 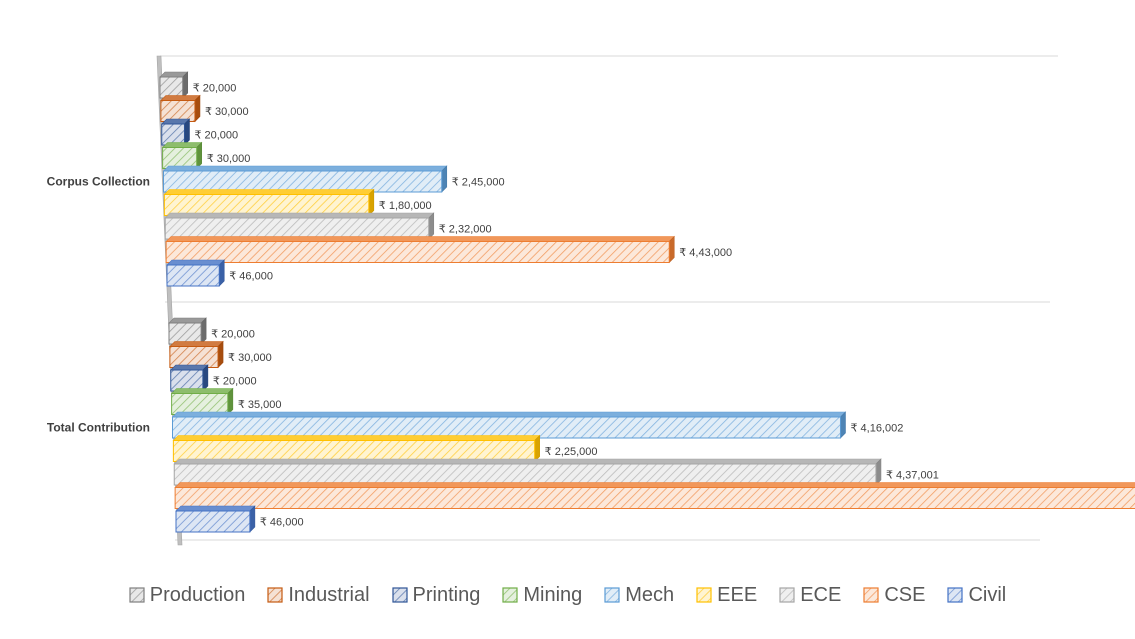 I want to click on data-label: ₹ 2,45,000, so click(x=478, y=183).